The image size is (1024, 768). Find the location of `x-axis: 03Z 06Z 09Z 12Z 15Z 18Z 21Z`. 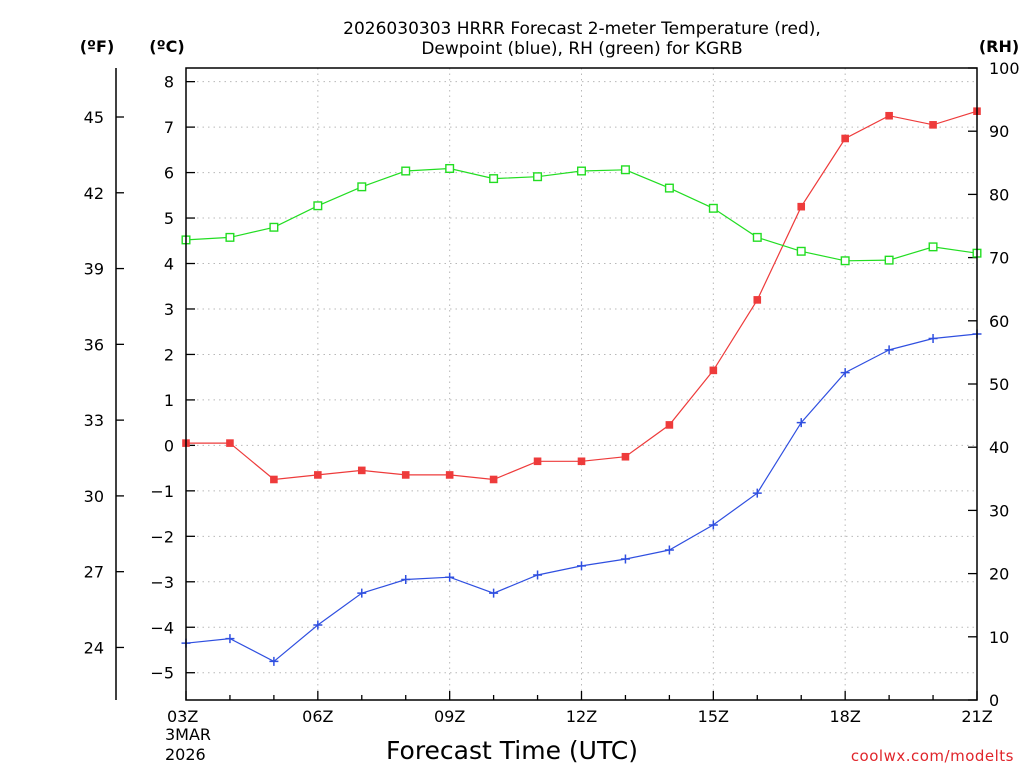

x-axis: 03Z 06Z 09Z 12Z 15Z 18Z 21Z is located at coordinates (580, 708).